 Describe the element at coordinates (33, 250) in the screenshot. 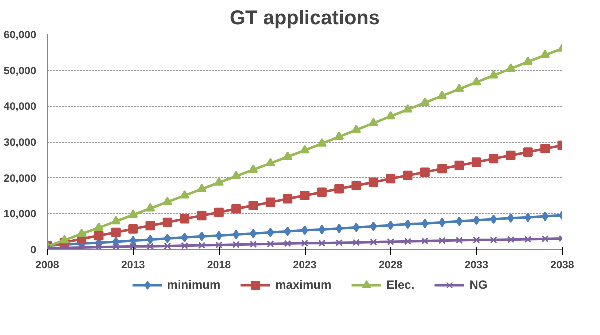

I see `y-tick-label: 0` at that location.